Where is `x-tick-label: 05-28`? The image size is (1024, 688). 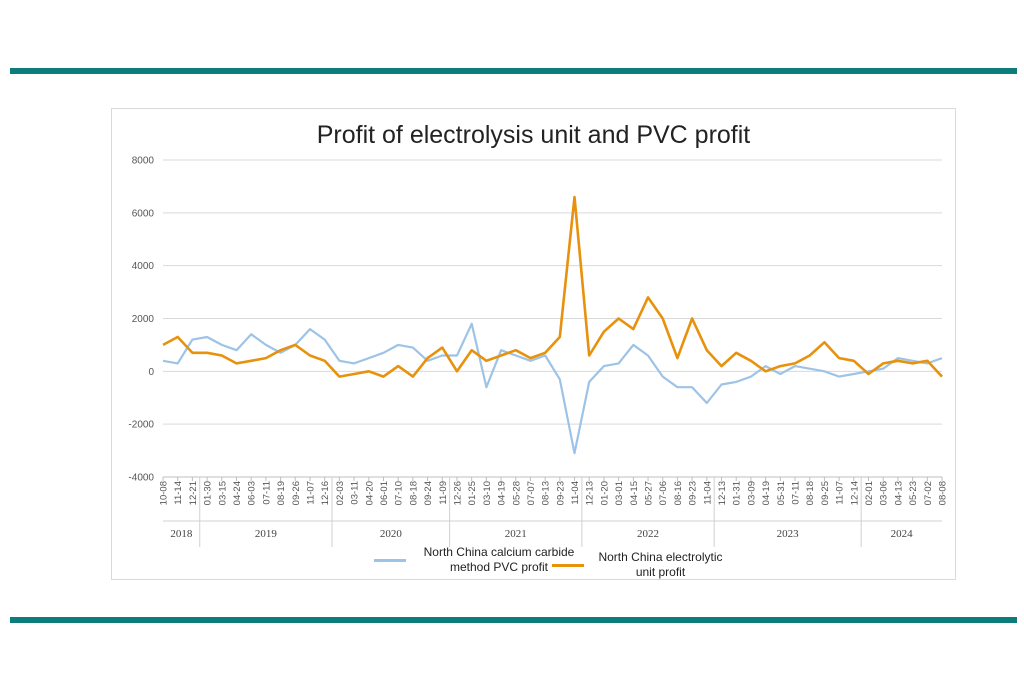
x-tick-label: 05-28 is located at coordinates (516, 493).